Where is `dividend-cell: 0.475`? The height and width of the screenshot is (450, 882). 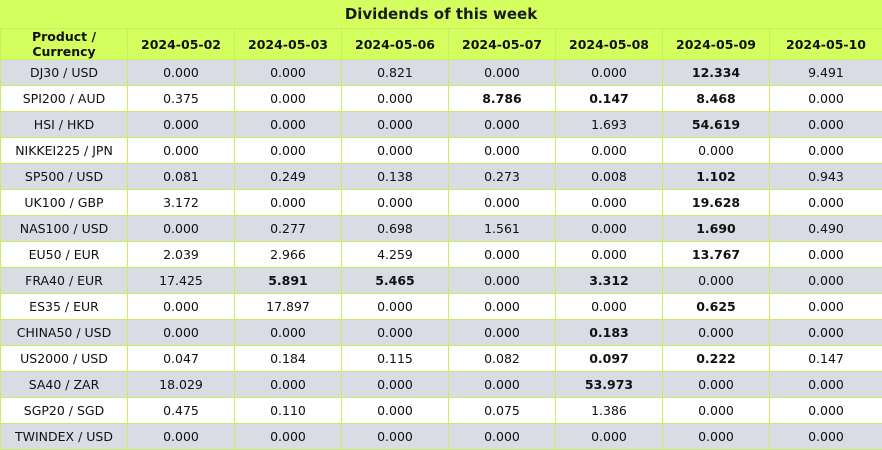
dividend-cell: 0.475 is located at coordinates (181, 411).